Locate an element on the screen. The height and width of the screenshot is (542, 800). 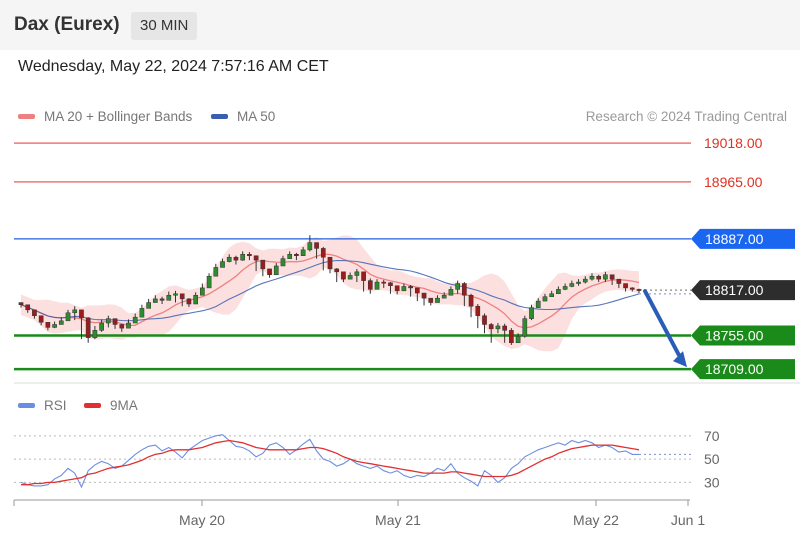
rsi-tick-30: 30 is located at coordinates (712, 482).